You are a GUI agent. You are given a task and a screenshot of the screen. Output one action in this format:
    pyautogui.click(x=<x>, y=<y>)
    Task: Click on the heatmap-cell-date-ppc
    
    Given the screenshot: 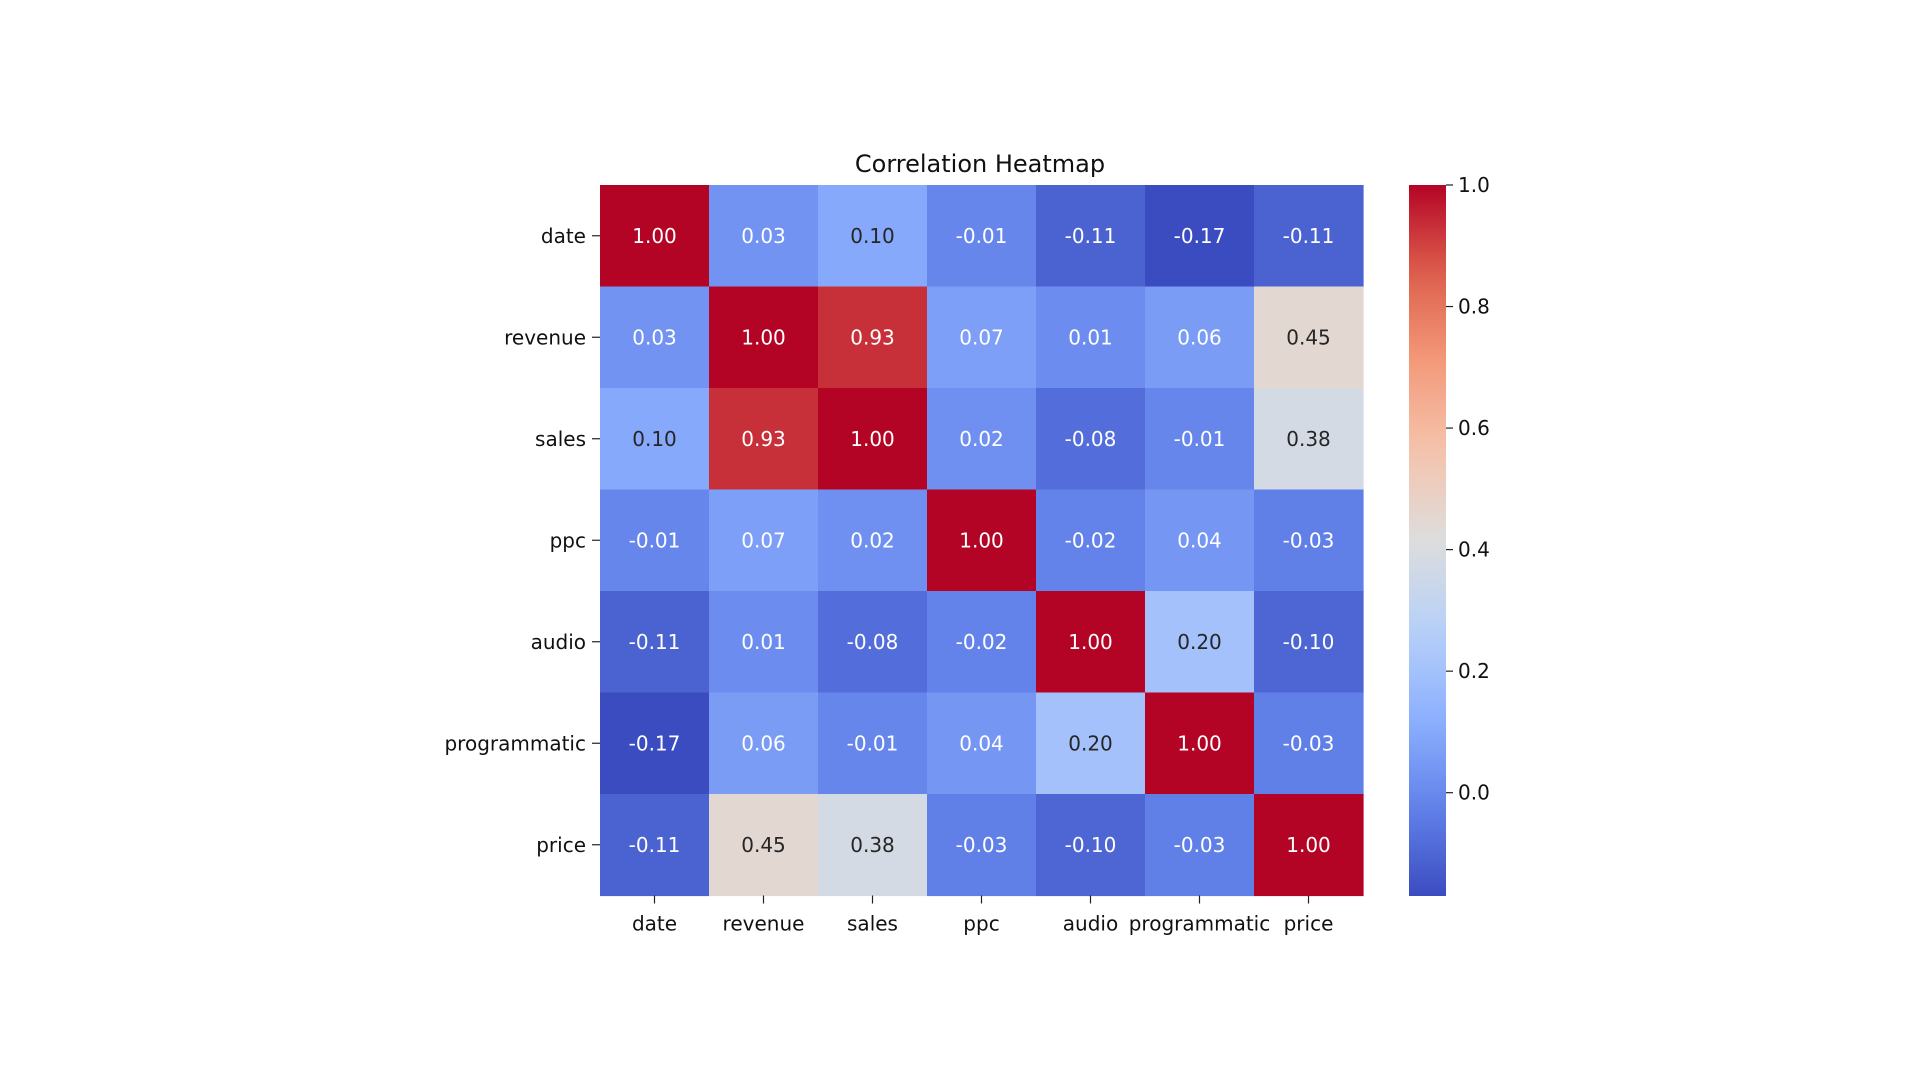 What is the action you would take?
    pyautogui.click(x=982, y=236)
    